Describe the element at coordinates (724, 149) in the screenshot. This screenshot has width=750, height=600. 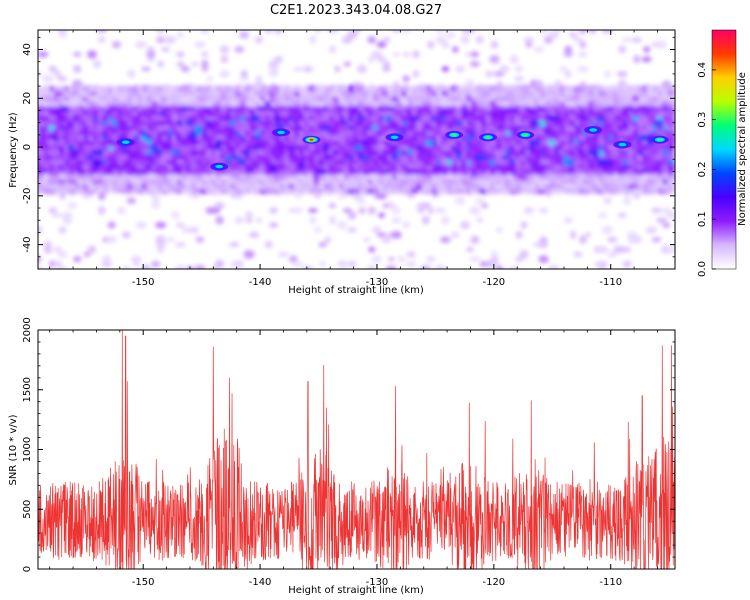
I see `colorbar-gradient` at that location.